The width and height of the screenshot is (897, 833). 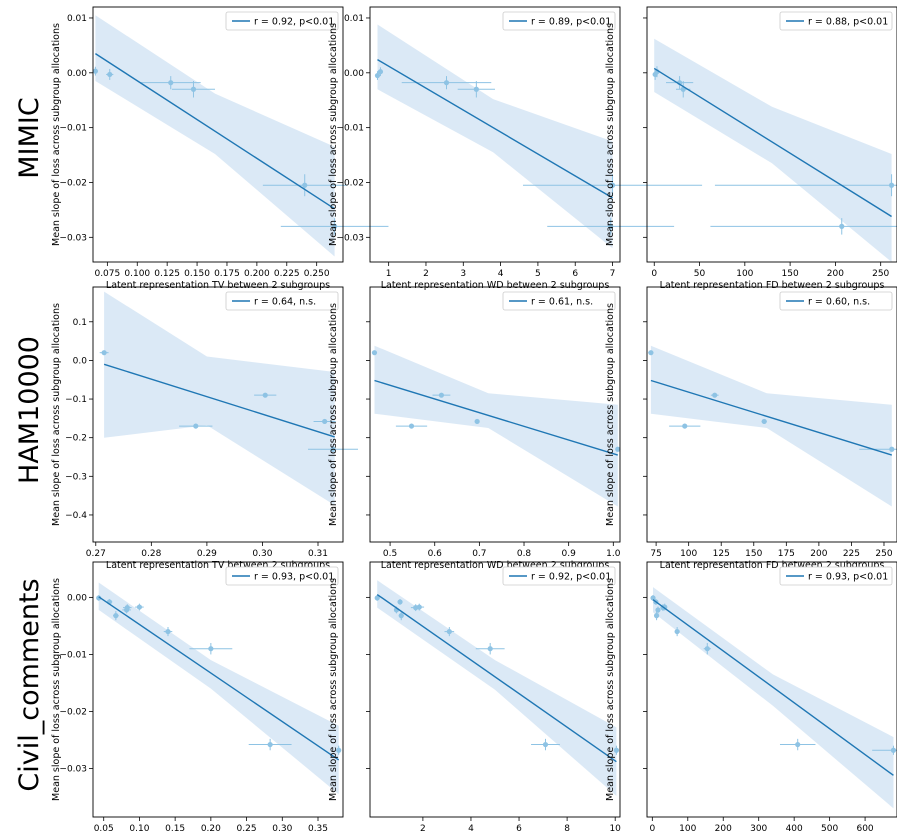 I want to click on x-tick-label: 75, so click(x=655, y=554).